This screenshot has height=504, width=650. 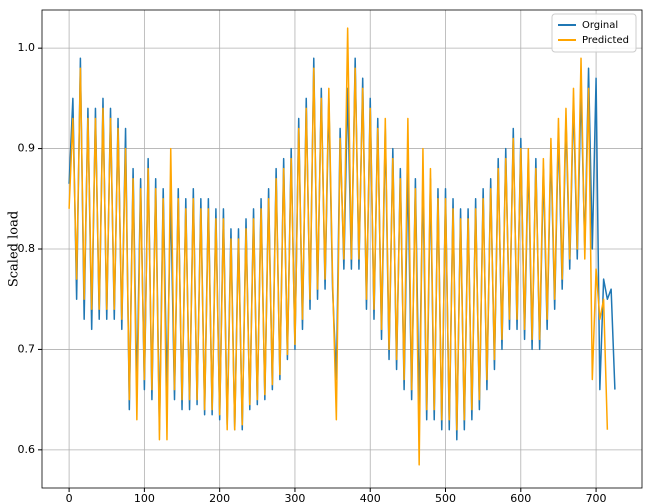 What do you see at coordinates (27, 248) in the screenshot?
I see `y-tick-label: 0.8` at bounding box center [27, 248].